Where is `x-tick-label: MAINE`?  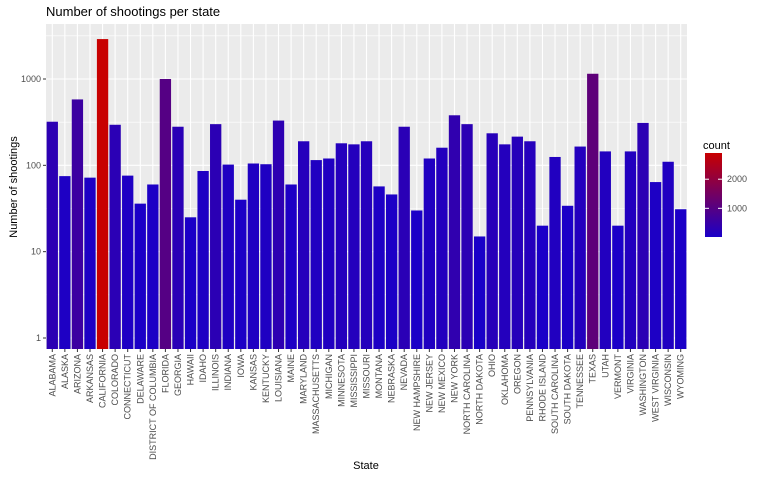 x-tick-label: MAINE is located at coordinates (291, 368).